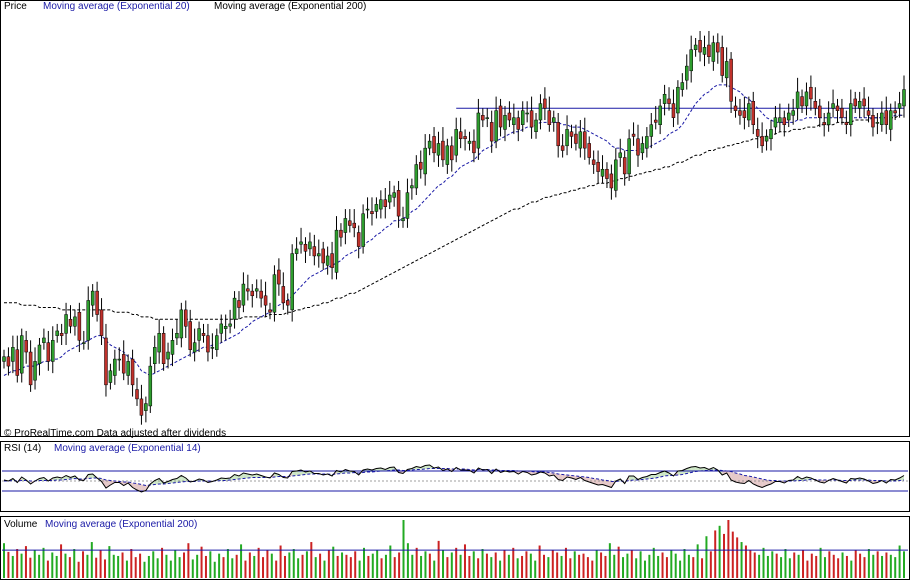  I want to click on legend-ema200: Moving average (Exponential 200), so click(290, 6).